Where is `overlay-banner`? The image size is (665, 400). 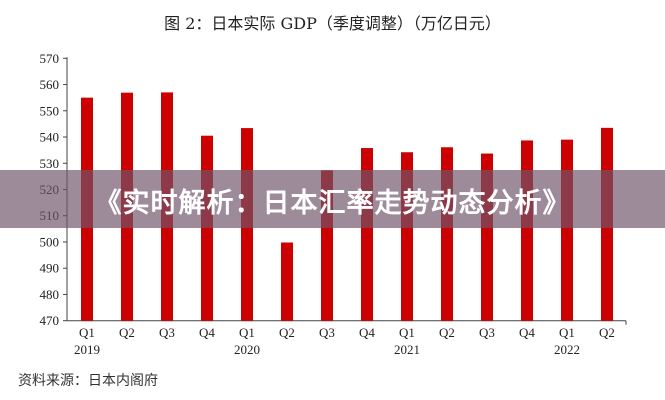
overlay-banner is located at coordinates (332, 199).